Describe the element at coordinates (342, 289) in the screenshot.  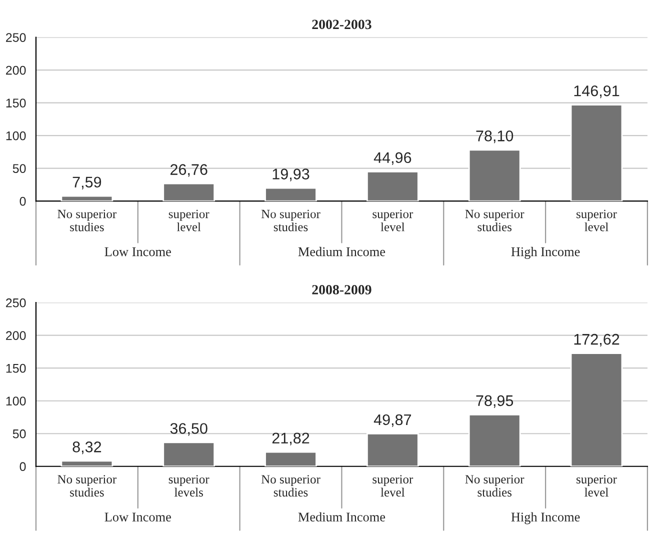
I see `chart-title: 2008-2009` at that location.